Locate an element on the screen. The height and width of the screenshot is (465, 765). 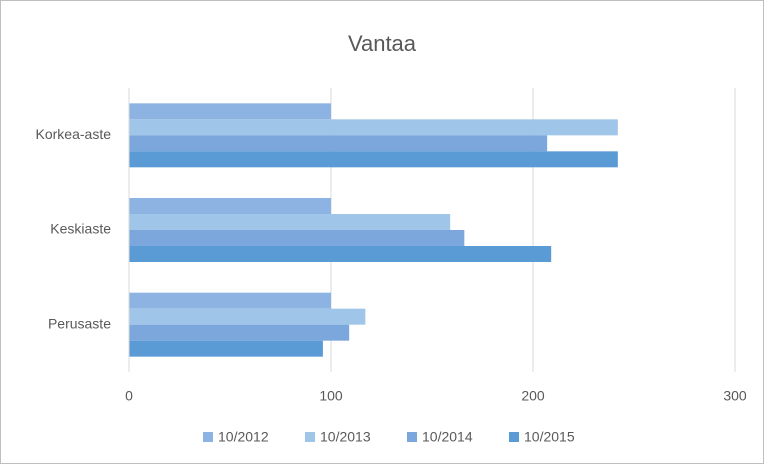
legend-label: 10/2015 is located at coordinates (549, 437).